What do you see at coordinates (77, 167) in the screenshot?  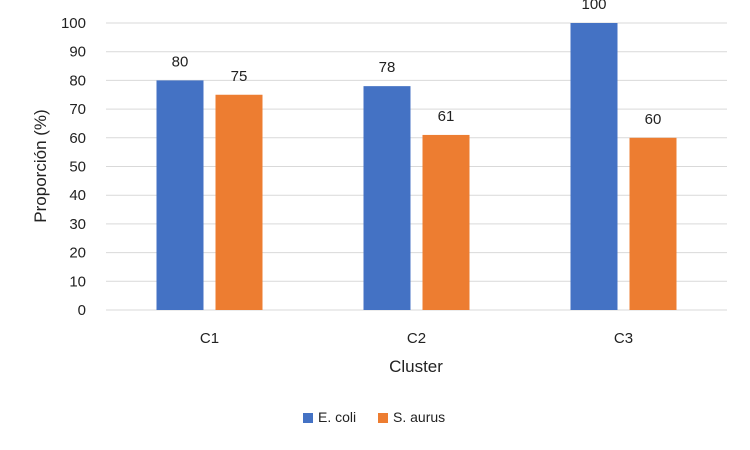 I see `y-tick-label: 50` at bounding box center [77, 167].